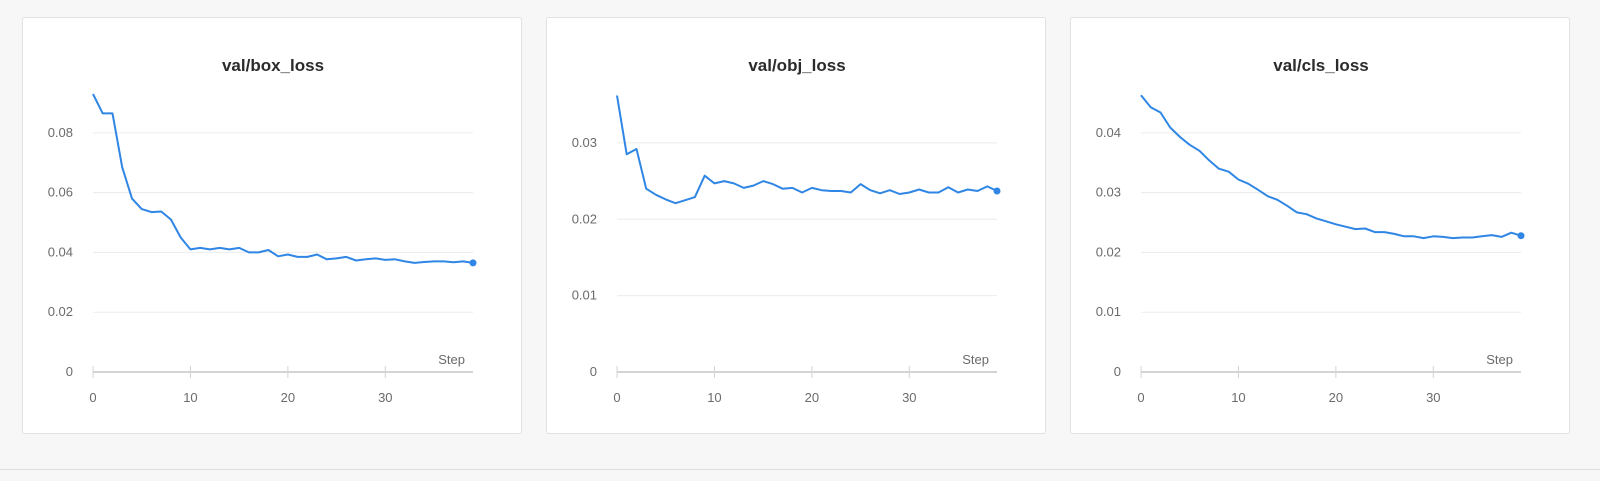  What do you see at coordinates (273, 65) in the screenshot?
I see `chart-title: val/box_loss` at bounding box center [273, 65].